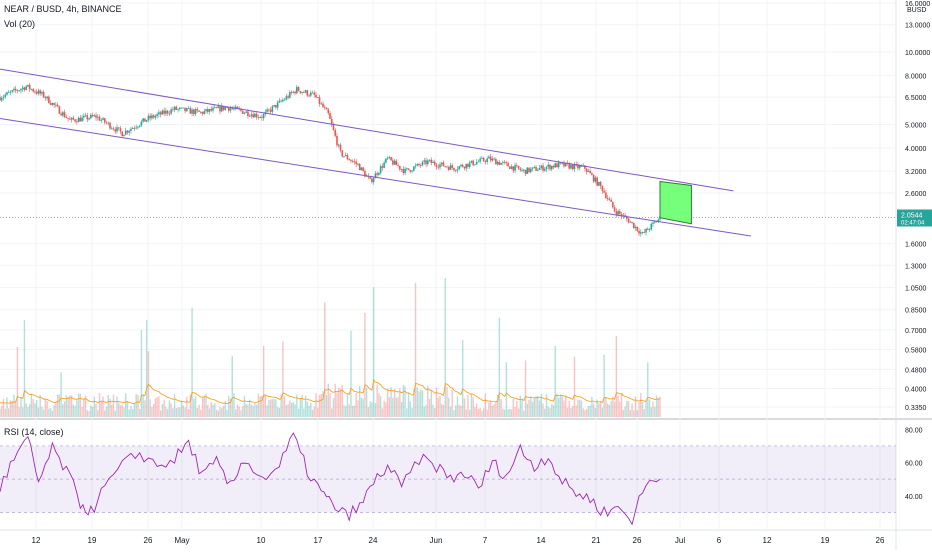  Describe the element at coordinates (916, 311) in the screenshot. I see `price-tick-label: 0.8500` at that location.